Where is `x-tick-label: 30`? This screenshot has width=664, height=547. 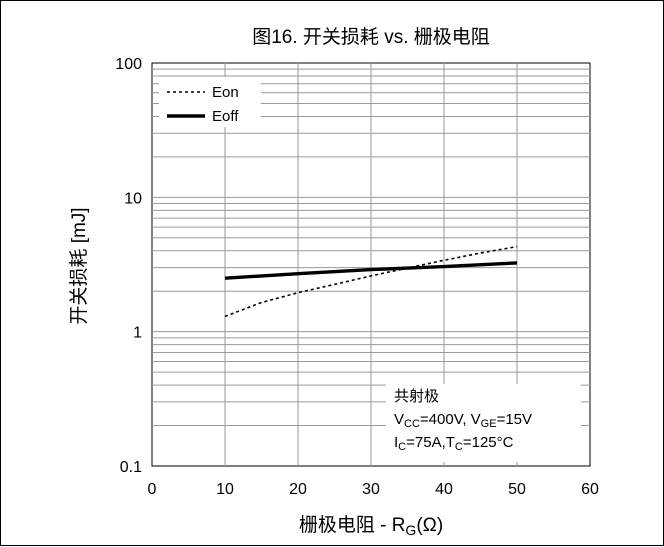 x-tick-label: 30 is located at coordinates (371, 489).